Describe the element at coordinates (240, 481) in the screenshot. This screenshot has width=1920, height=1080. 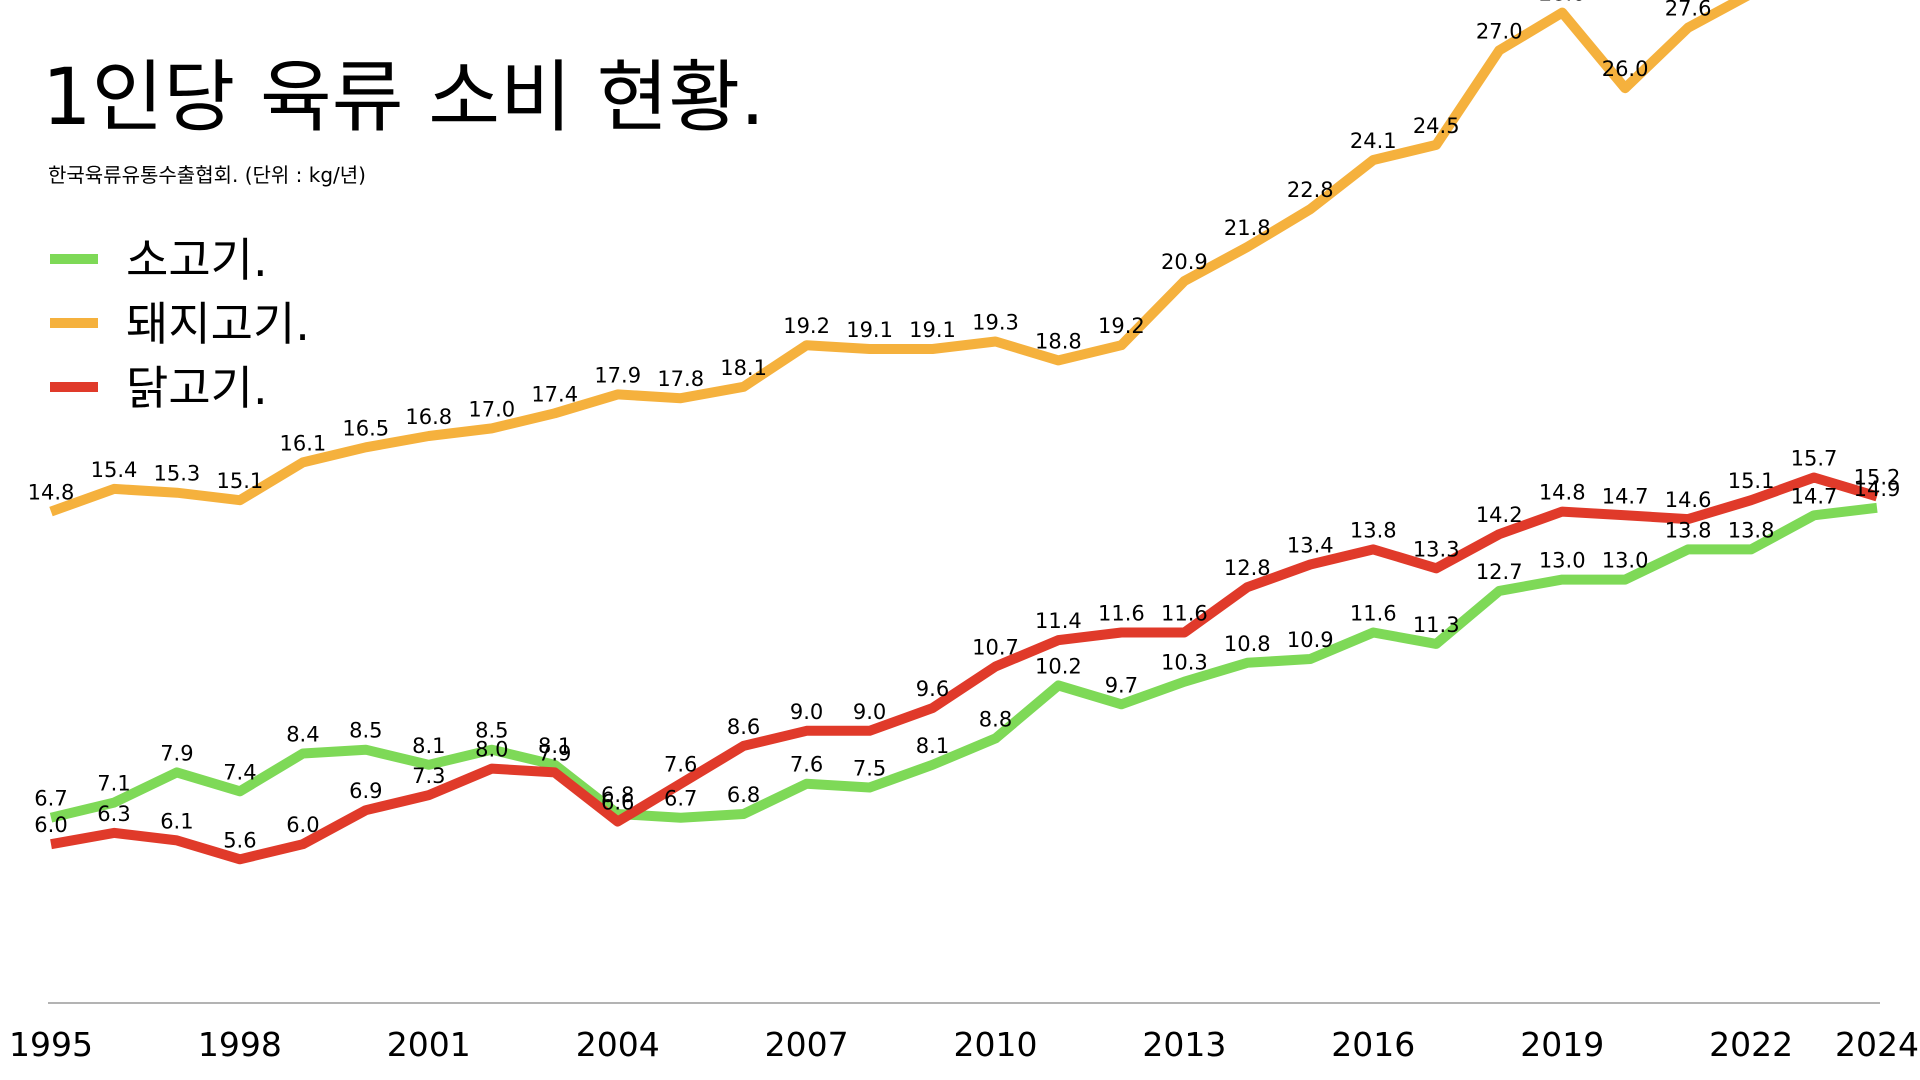
I see `data-label-pork: 15.1` at that location.